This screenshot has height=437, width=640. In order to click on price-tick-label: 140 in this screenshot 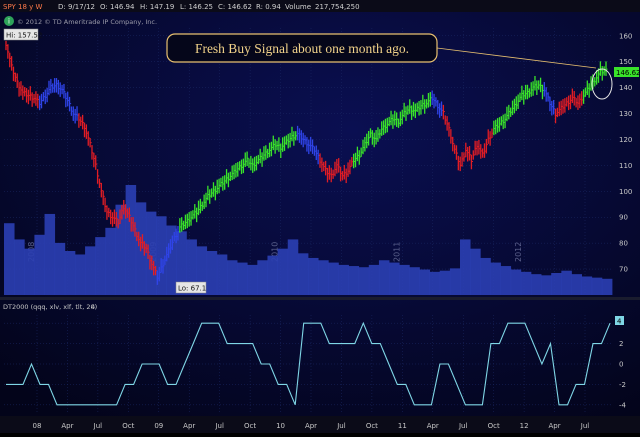, I will do `click(625, 88)`.